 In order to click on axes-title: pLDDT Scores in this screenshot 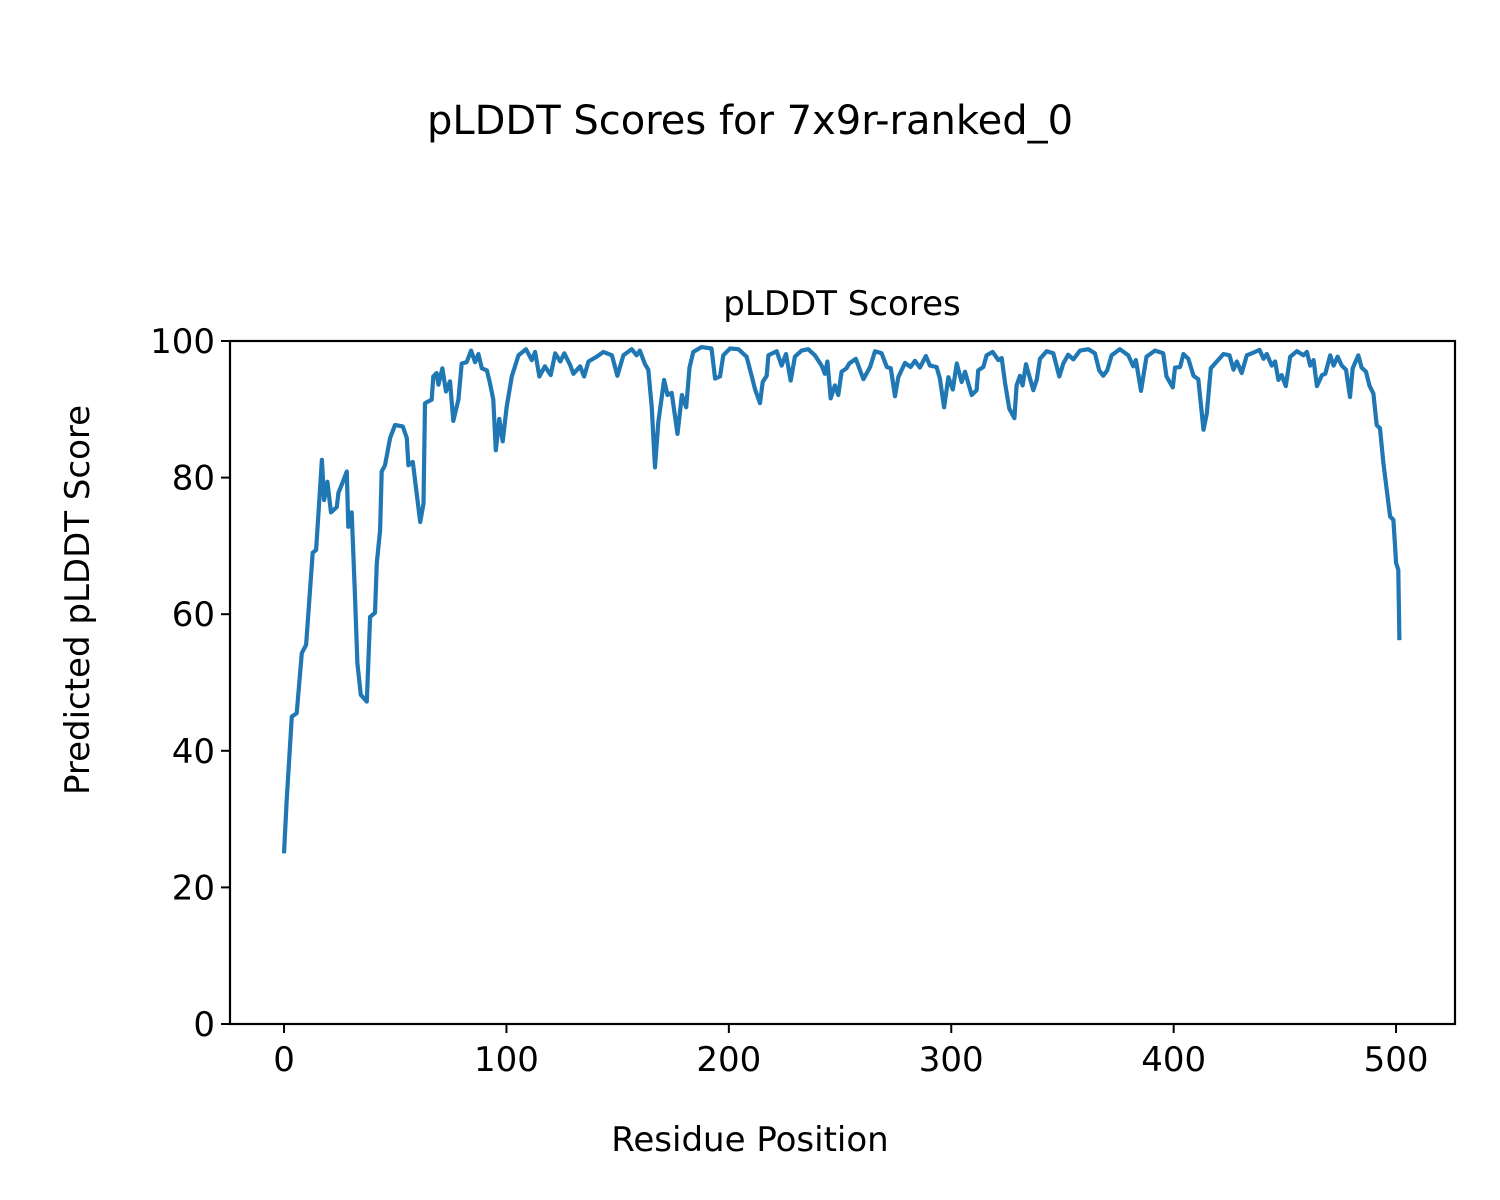, I will do `click(841, 304)`.